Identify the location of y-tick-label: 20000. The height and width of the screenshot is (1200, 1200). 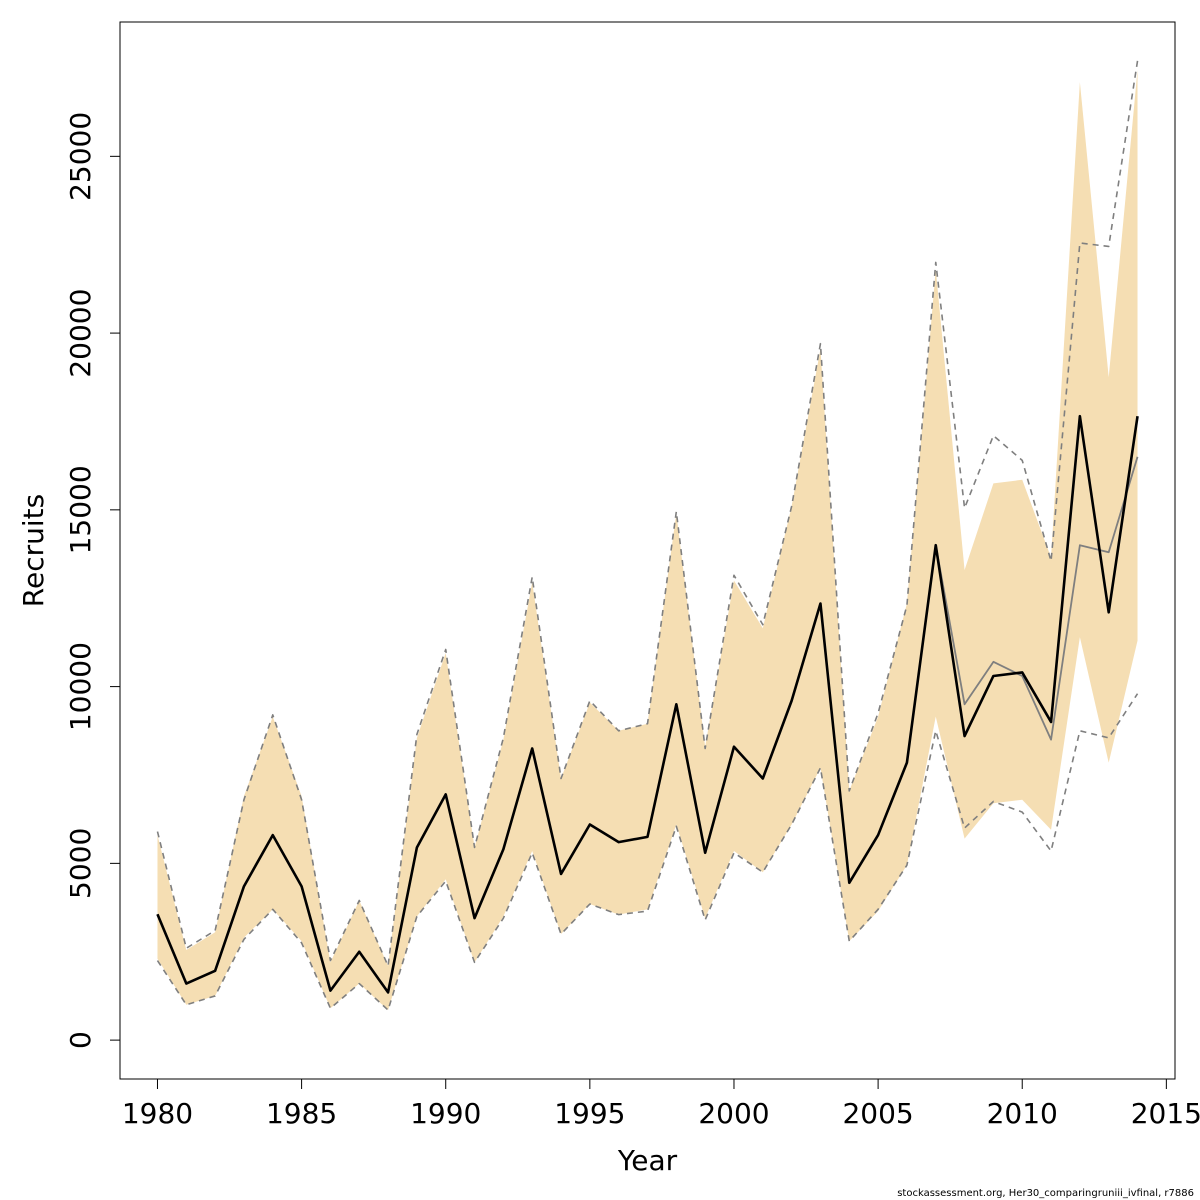
(80, 333).